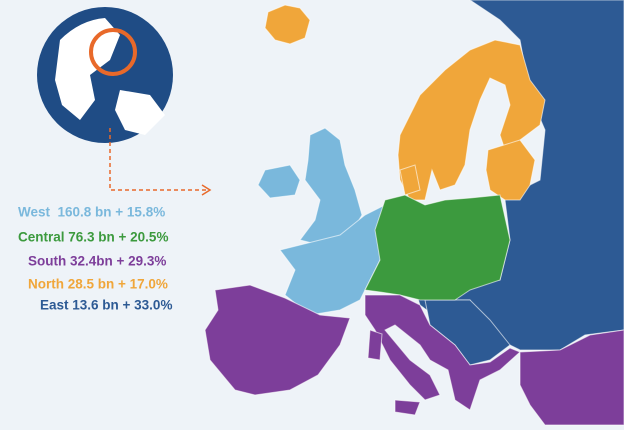 The width and height of the screenshot is (624, 430). I want to click on legend-entry: Central 76.3 bn + 20.5%, so click(93, 237).